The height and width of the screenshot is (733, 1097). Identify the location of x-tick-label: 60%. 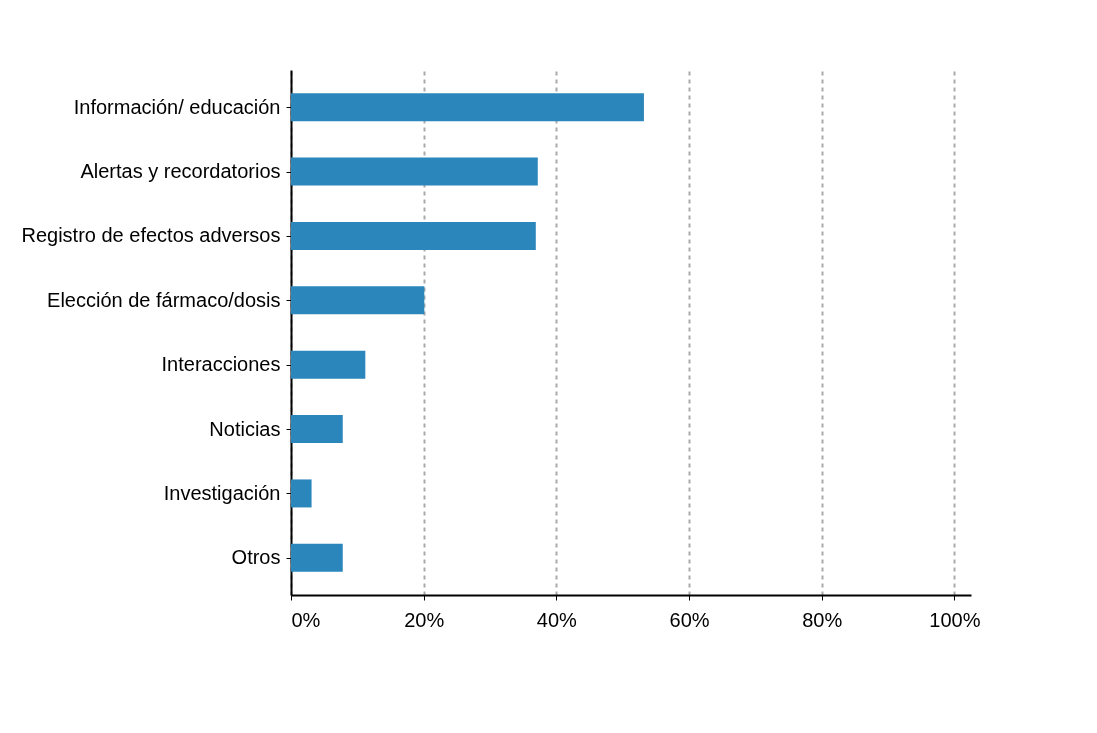
(689, 619).